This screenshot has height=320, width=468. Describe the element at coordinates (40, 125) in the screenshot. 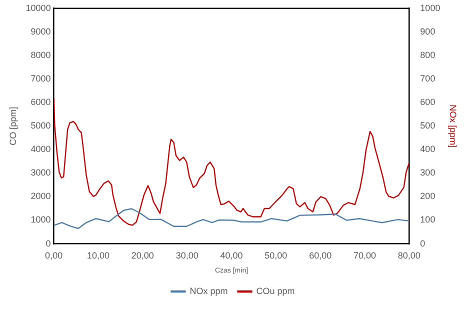

I see `y-tick-label: 5000` at that location.